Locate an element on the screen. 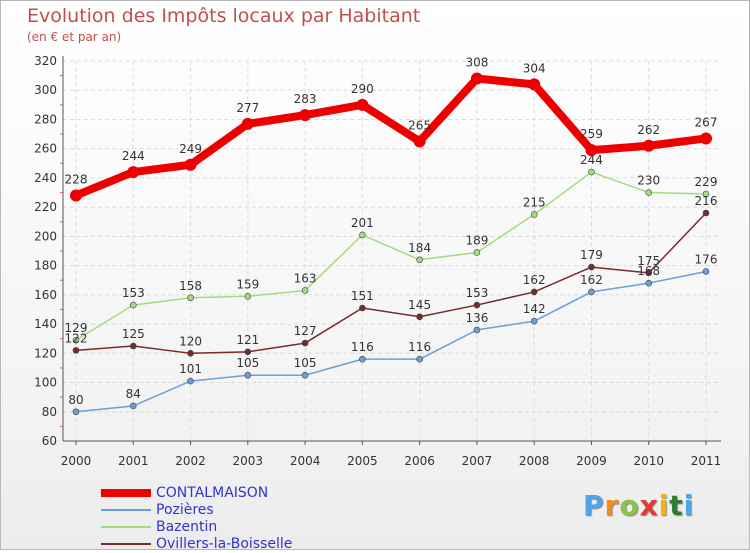  y-tick-label: 100 is located at coordinates (45, 383).